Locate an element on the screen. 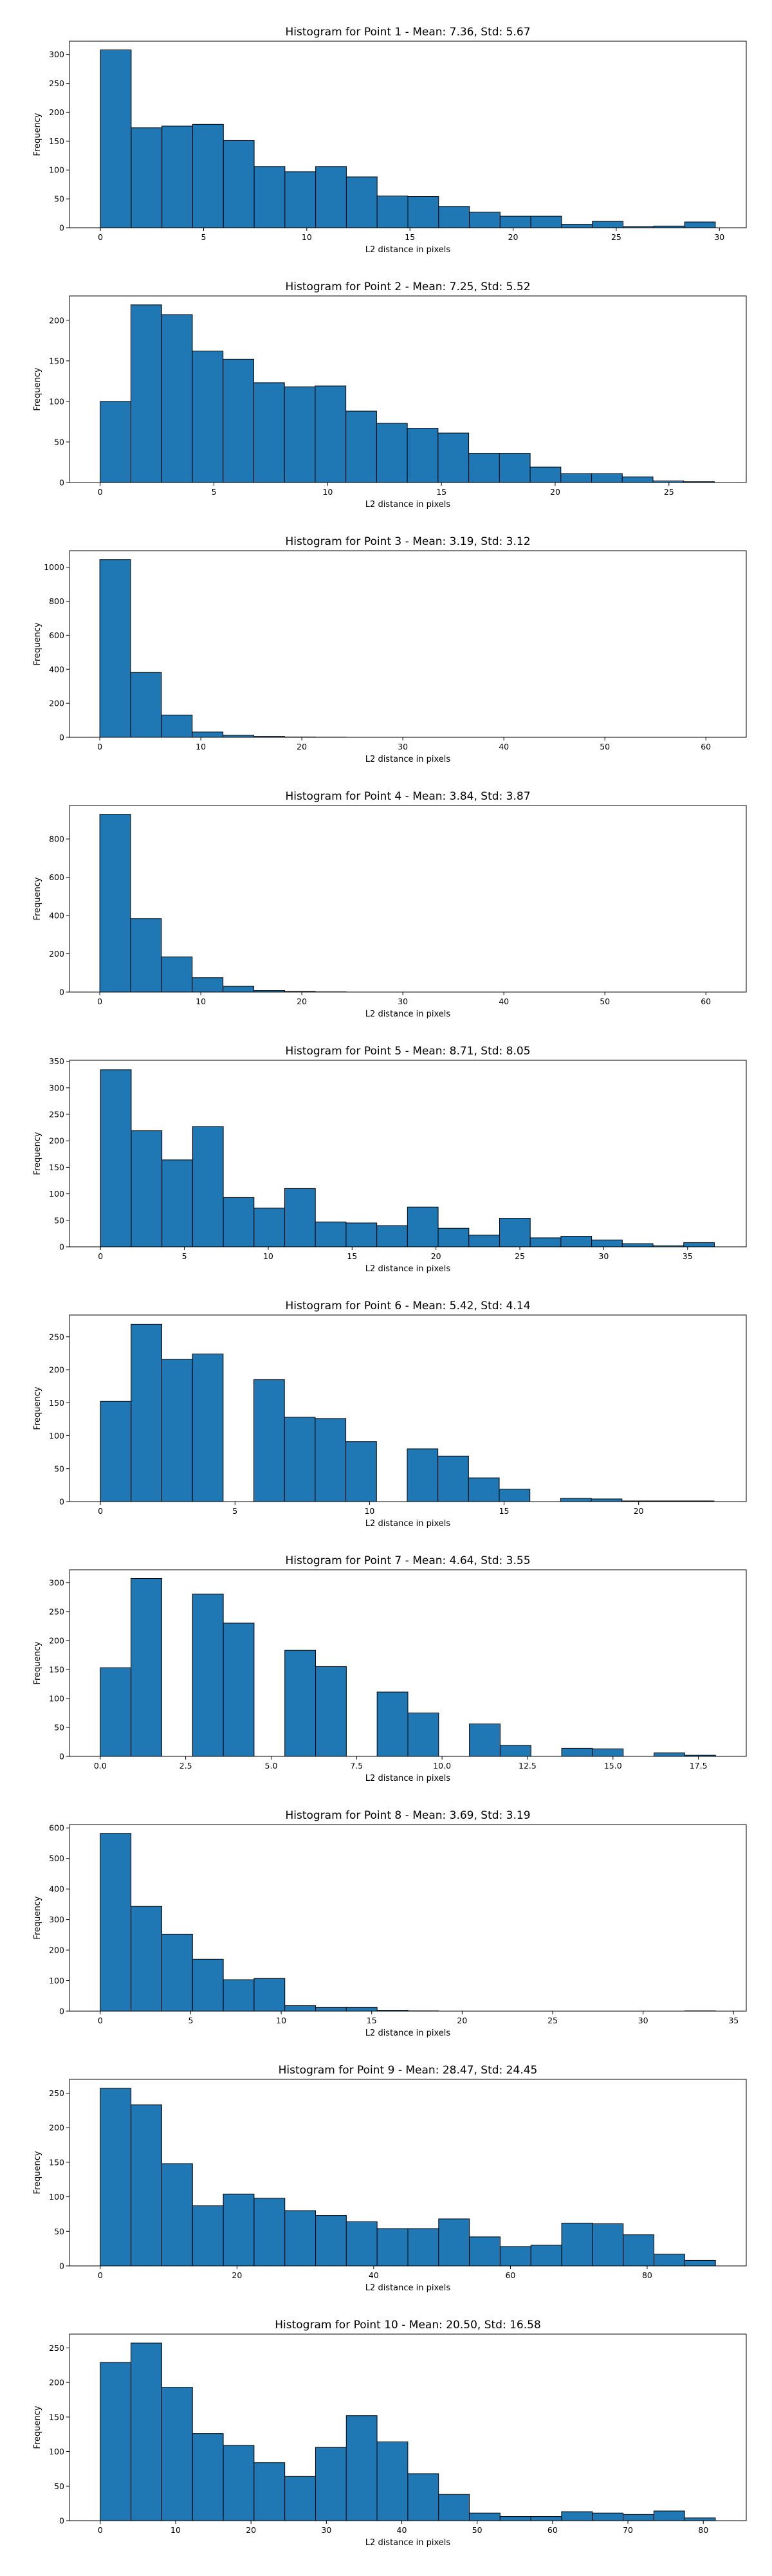 This screenshot has width=772, height=2576. y-tick-label: 600 is located at coordinates (56, 635).